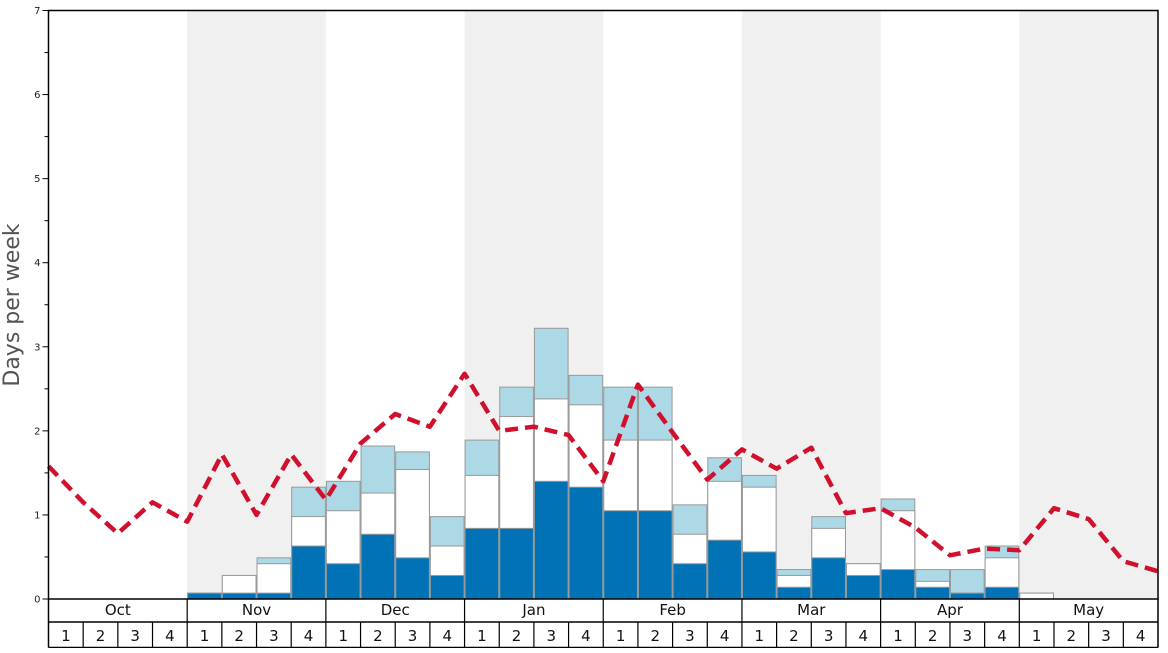 The height and width of the screenshot is (653, 1168). I want to click on month-shade-may, so click(1088, 304).